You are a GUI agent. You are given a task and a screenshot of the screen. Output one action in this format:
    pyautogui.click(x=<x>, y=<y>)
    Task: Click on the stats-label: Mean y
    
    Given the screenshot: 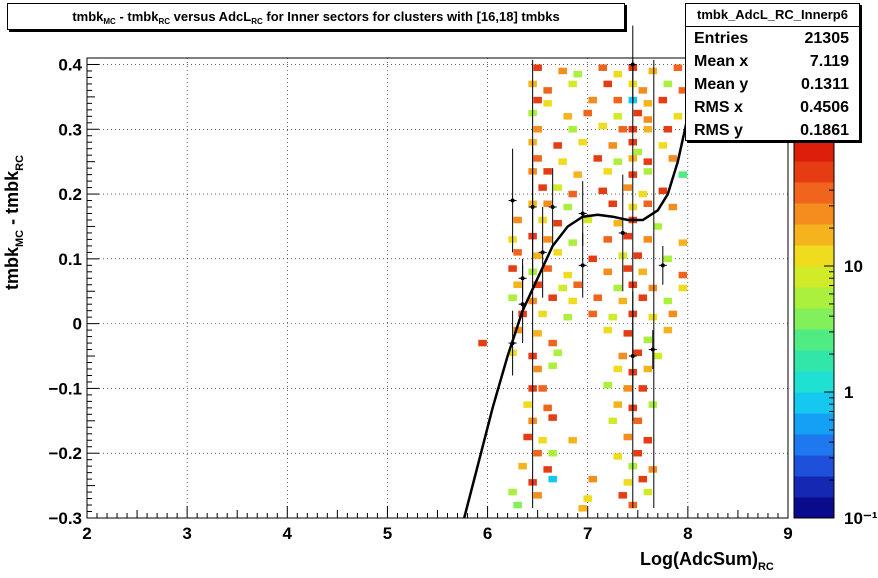 What is the action you would take?
    pyautogui.click(x=721, y=84)
    